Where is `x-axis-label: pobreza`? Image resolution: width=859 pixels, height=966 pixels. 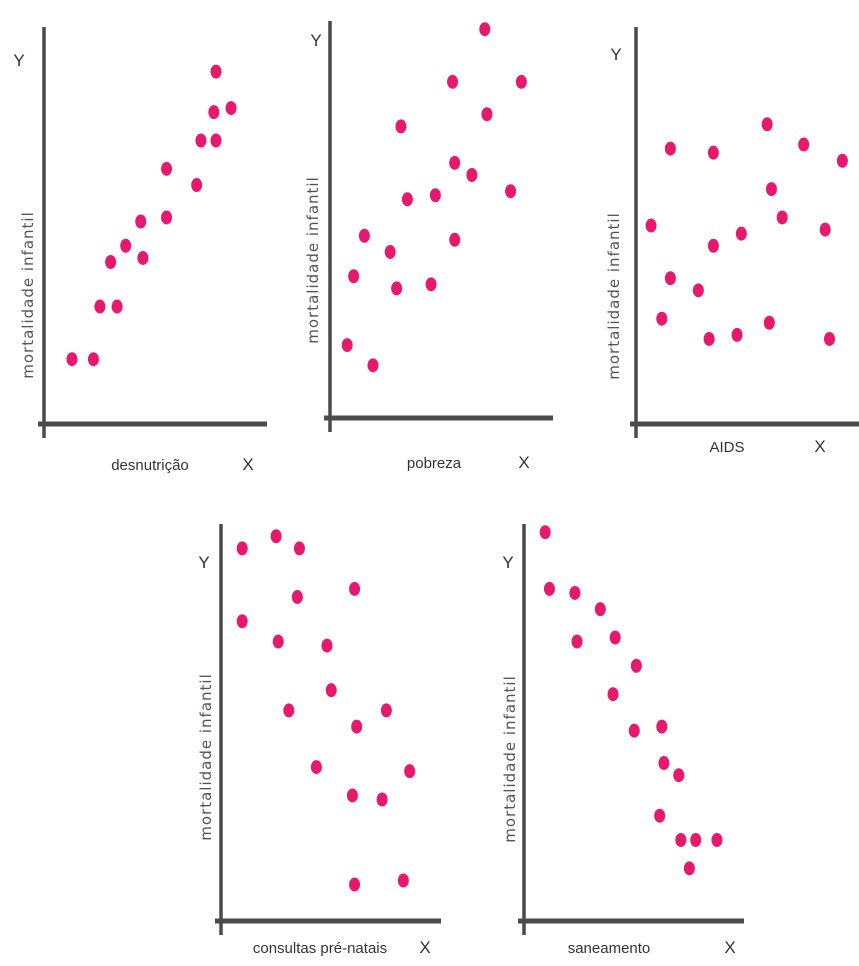 x-axis-label: pobreza is located at coordinates (434, 463).